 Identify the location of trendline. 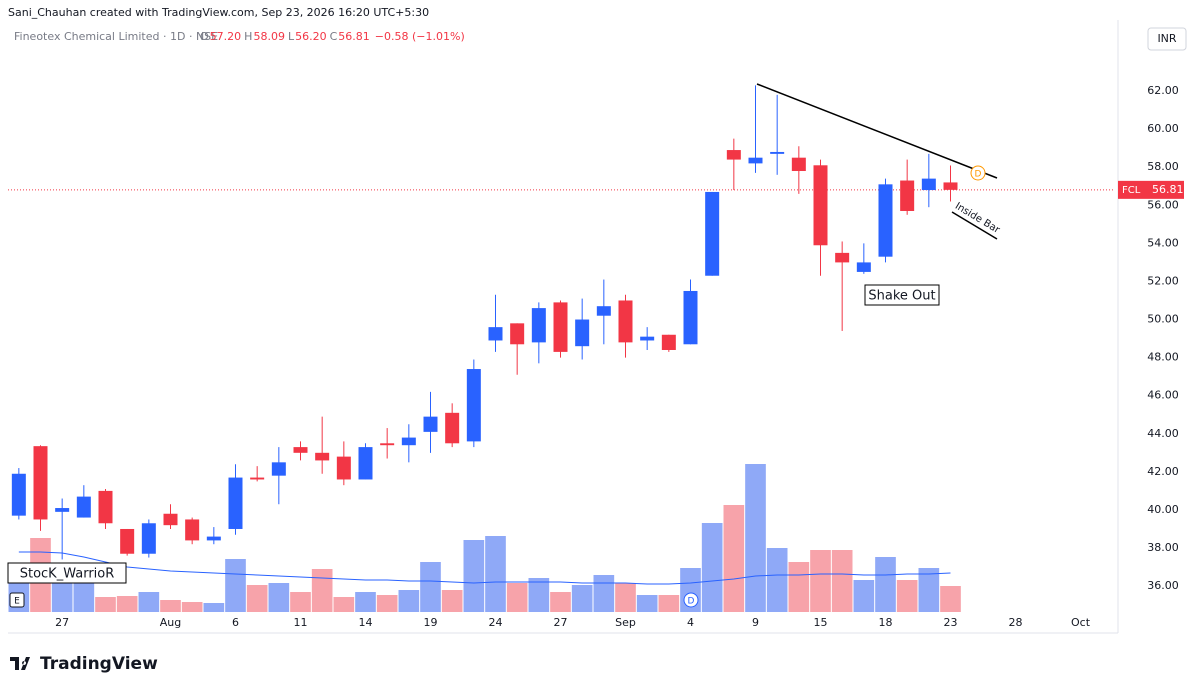
(877, 131).